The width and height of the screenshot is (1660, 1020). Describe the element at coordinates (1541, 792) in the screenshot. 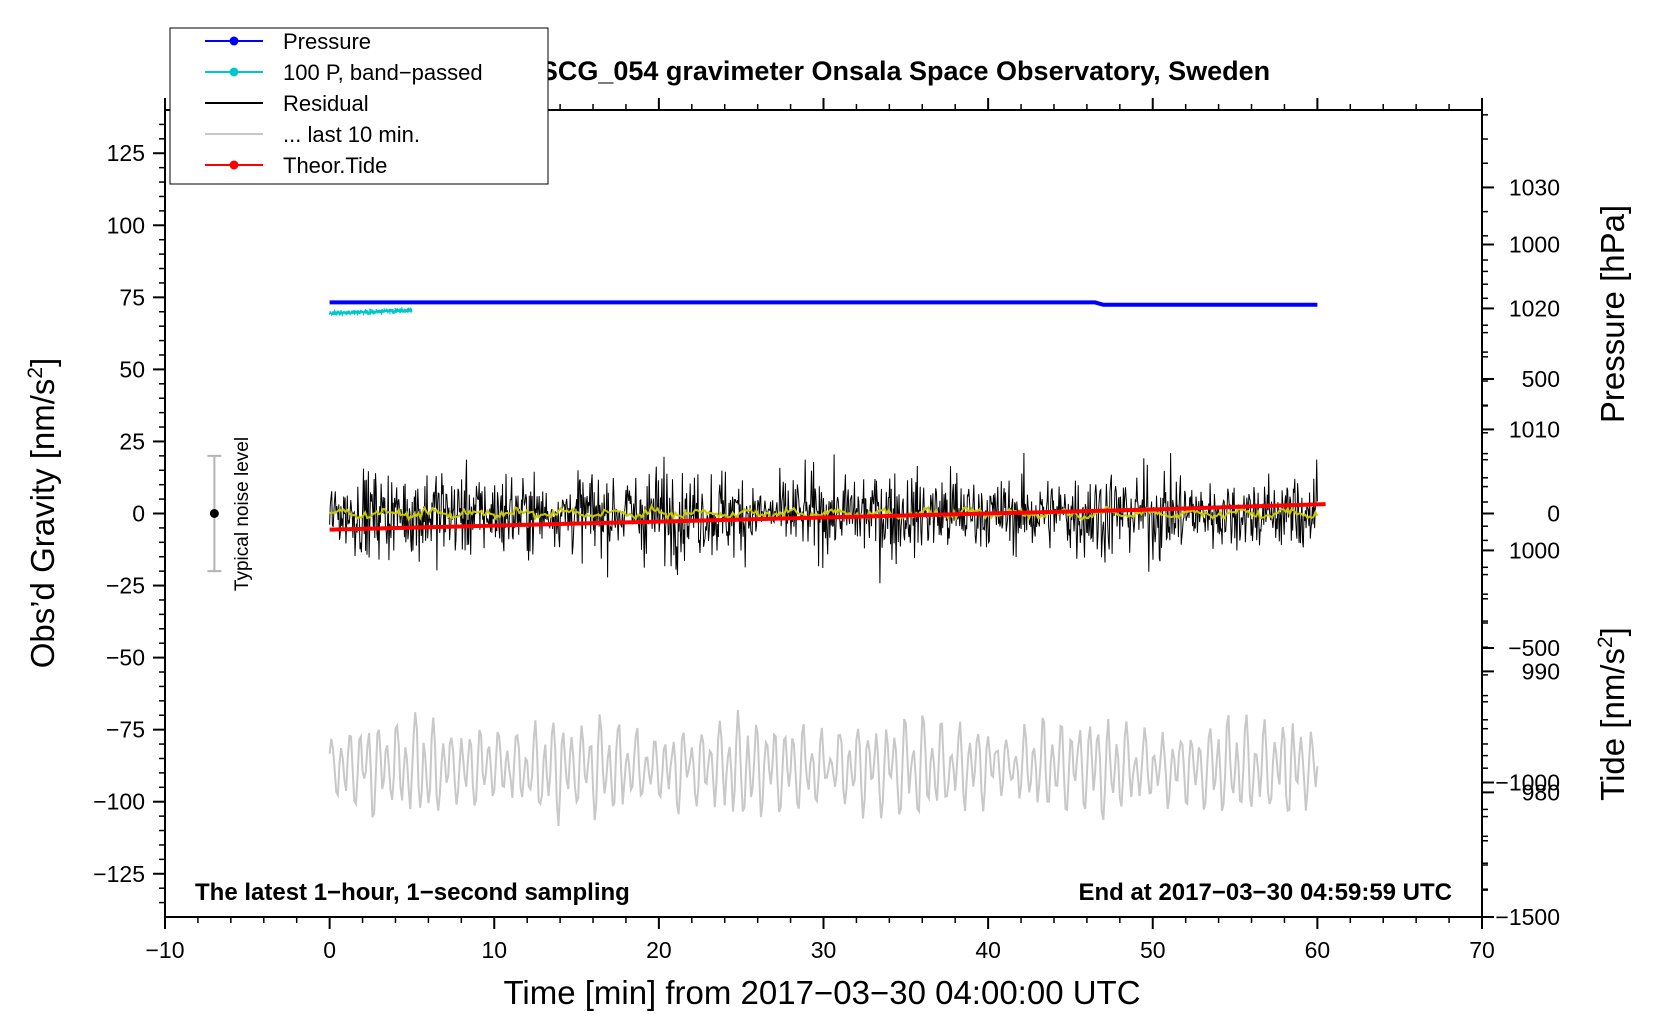

I see `y-pressure-tick-label: 980` at that location.